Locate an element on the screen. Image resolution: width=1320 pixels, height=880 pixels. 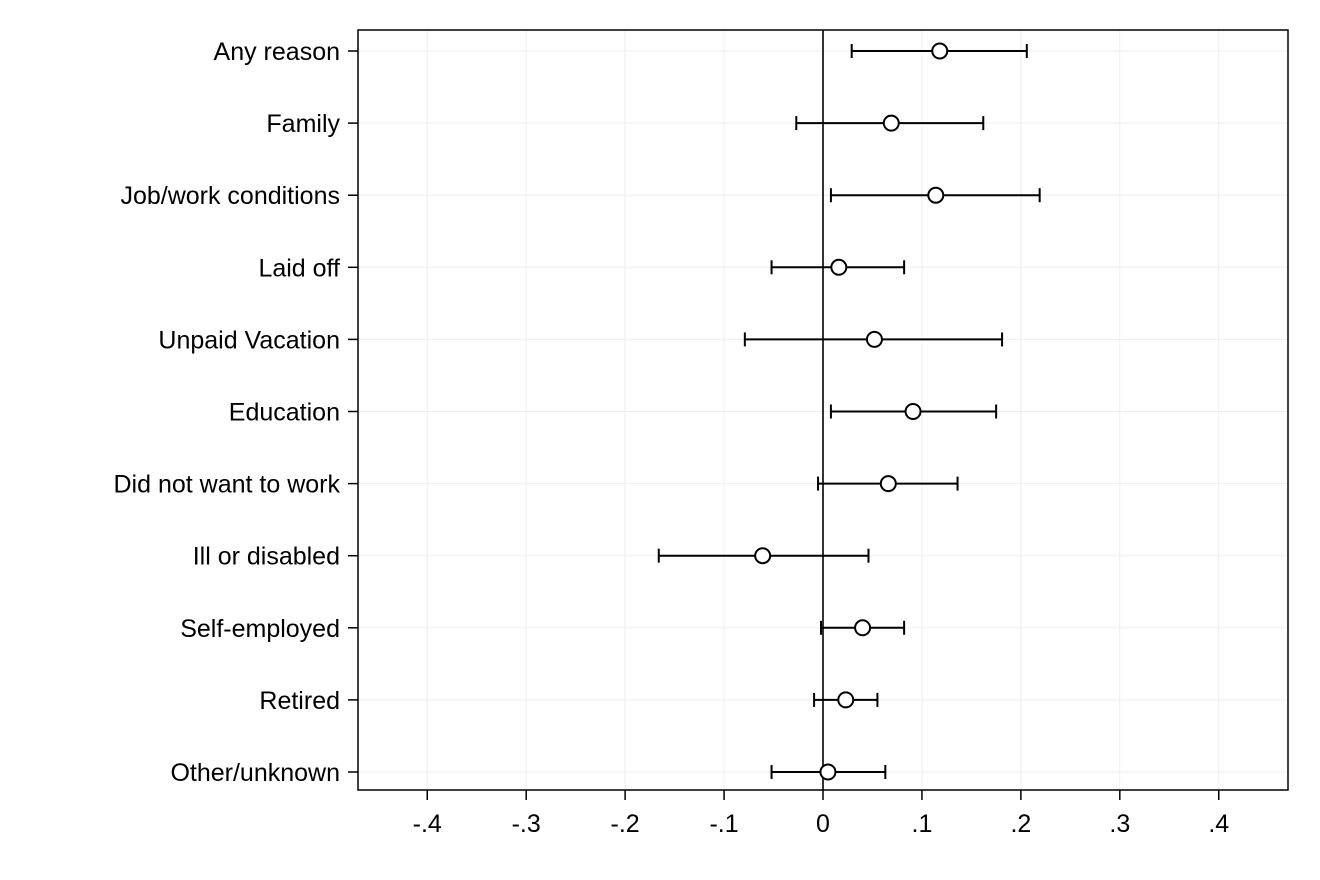
x-tick-label: -.4 is located at coordinates (427, 824).